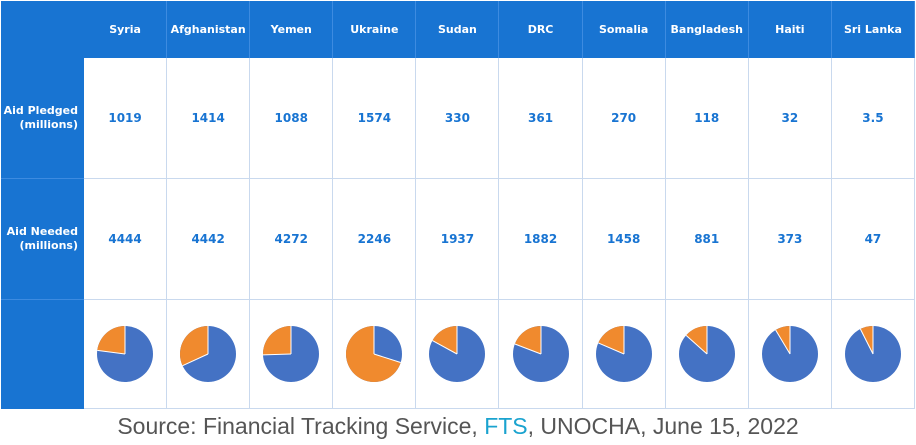 The width and height of the screenshot is (916, 445). What do you see at coordinates (42, 29) in the screenshot?
I see `header-corner` at bounding box center [42, 29].